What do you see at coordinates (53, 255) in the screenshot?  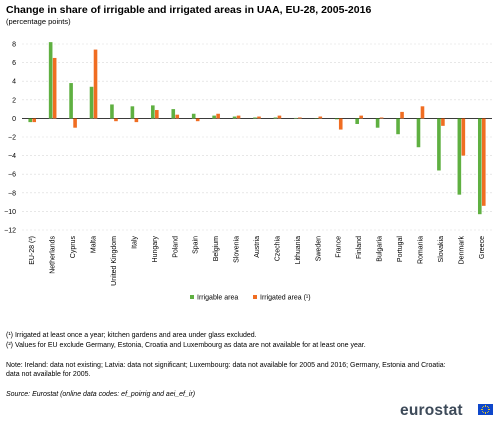 I see `x-category-label: Netherlands` at bounding box center [53, 255].